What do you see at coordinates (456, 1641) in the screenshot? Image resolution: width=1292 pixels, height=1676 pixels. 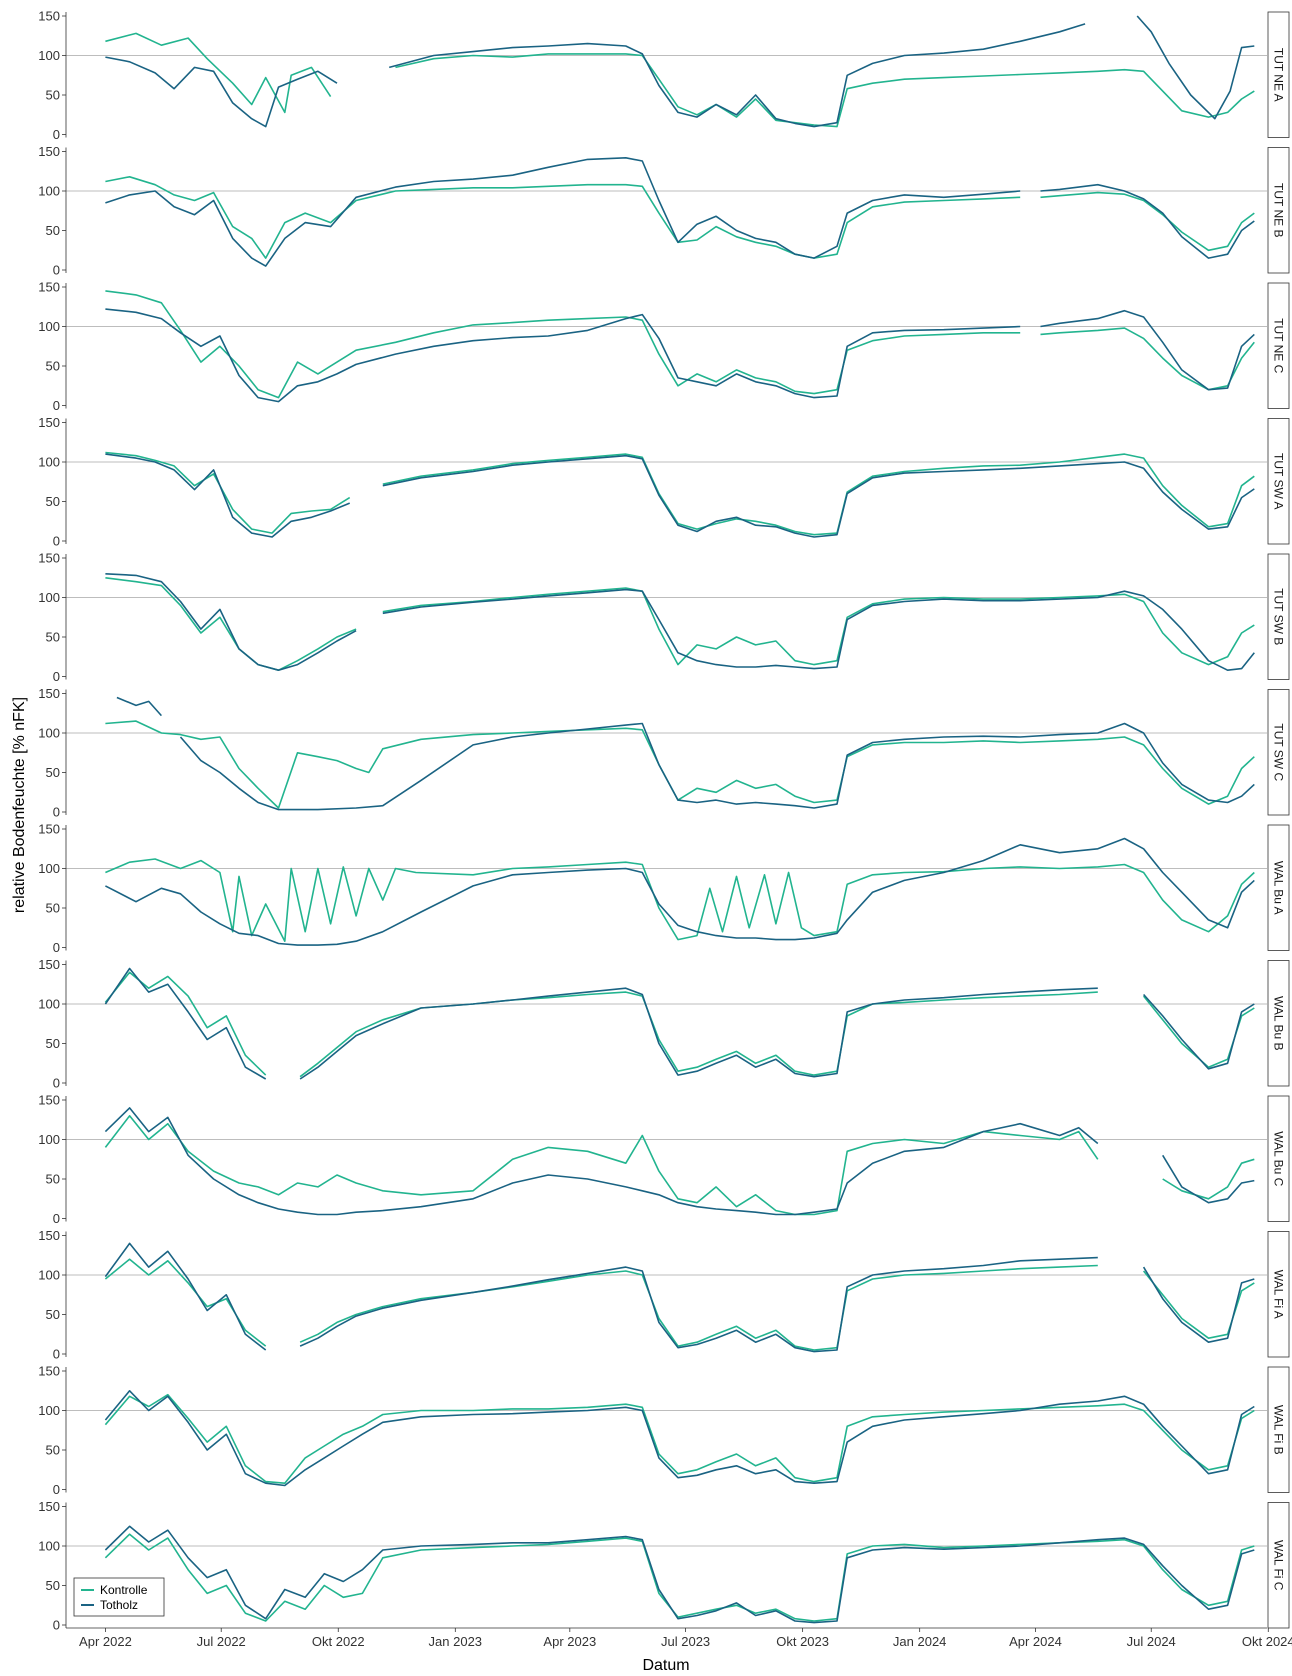 I see `x-tick-label: Jan 2023` at bounding box center [456, 1641].